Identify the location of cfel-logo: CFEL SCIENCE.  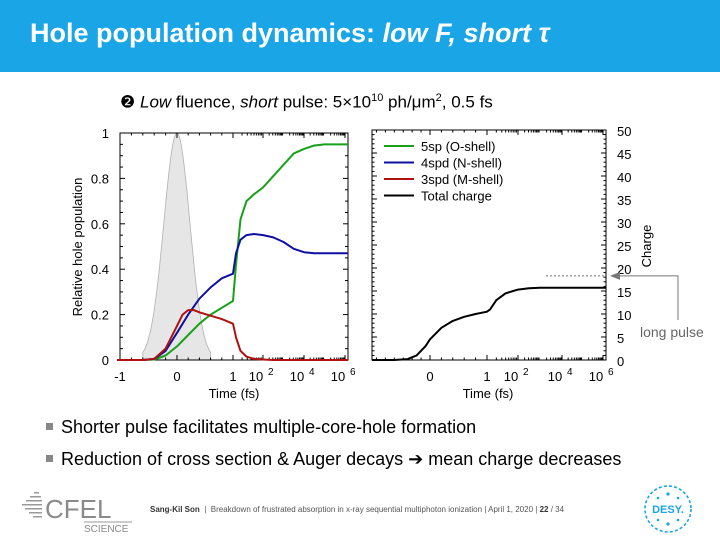
(77, 513).